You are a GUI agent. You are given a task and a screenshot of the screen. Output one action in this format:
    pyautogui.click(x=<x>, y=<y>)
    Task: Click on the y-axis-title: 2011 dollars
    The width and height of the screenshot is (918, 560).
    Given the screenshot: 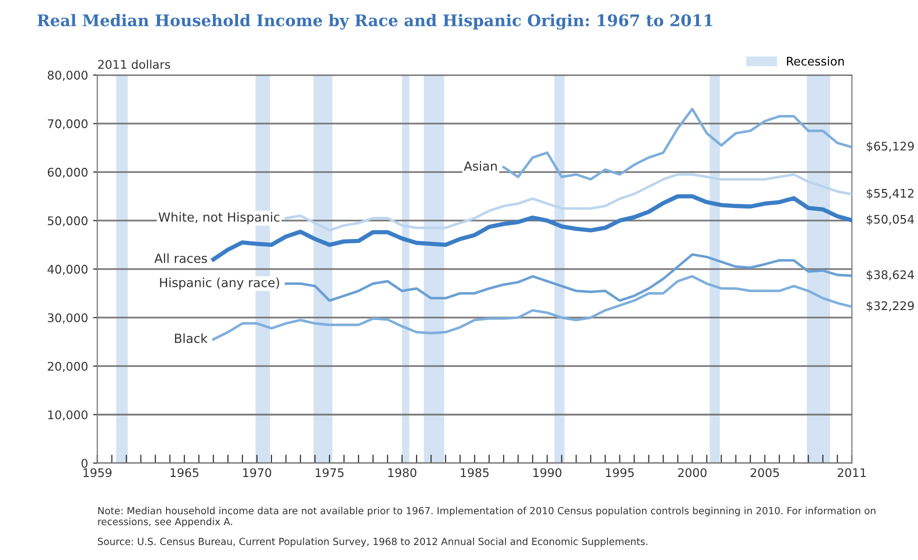 What is the action you would take?
    pyautogui.click(x=134, y=64)
    